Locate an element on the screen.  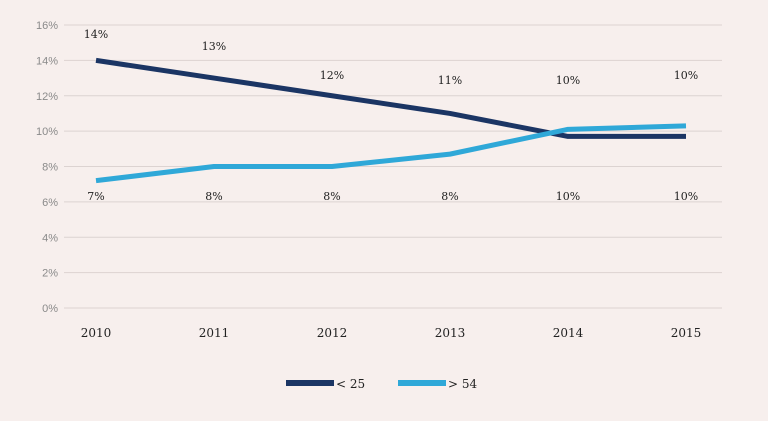
y-tick-label: 10% is located at coordinates (47, 132).